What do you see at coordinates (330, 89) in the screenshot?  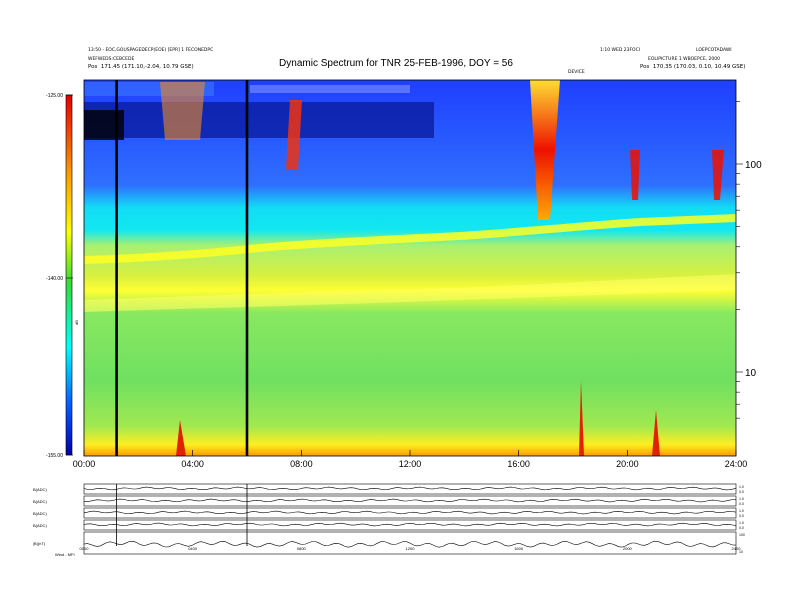 I see `white-stripe` at bounding box center [330, 89].